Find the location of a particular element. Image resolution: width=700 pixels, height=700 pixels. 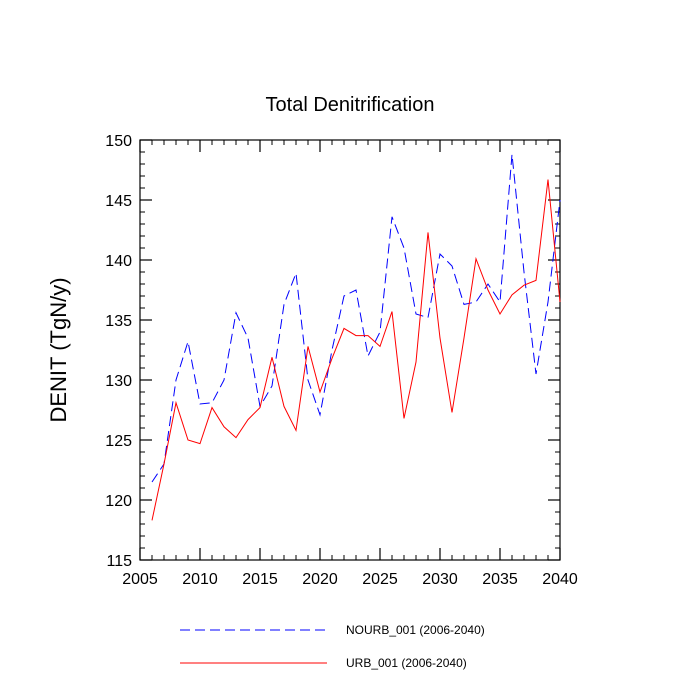

y-tick-label: 115 is located at coordinates (119, 561).